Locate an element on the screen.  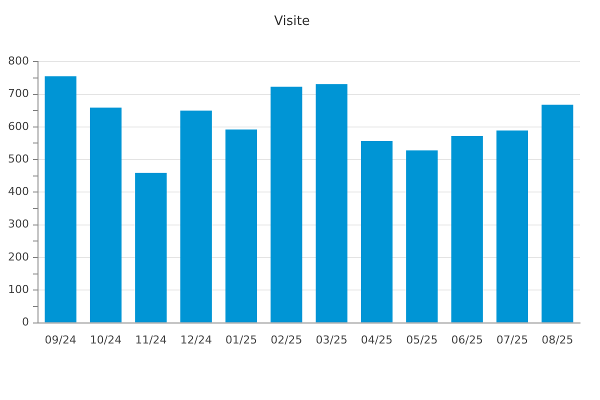
y-tick-label: 800 is located at coordinates (18, 61).